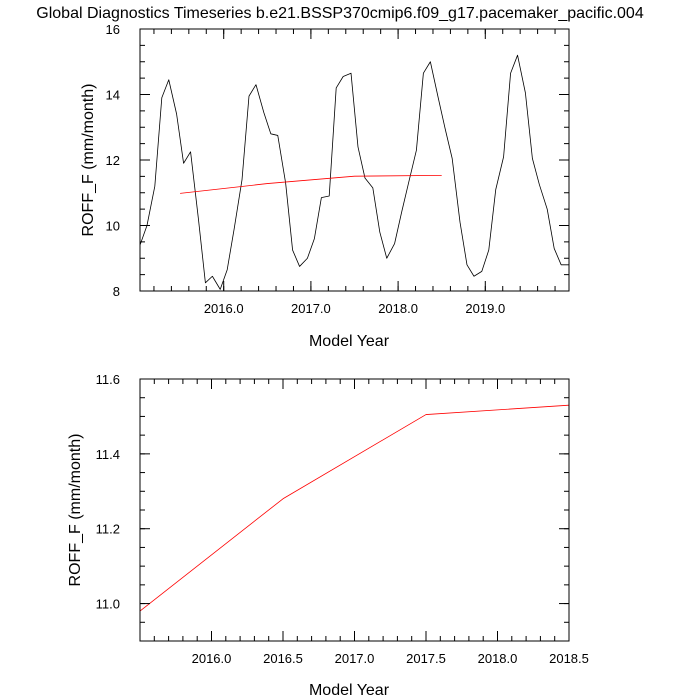  Describe the element at coordinates (113, 95) in the screenshot. I see `top-y-tick-label: 14` at that location.